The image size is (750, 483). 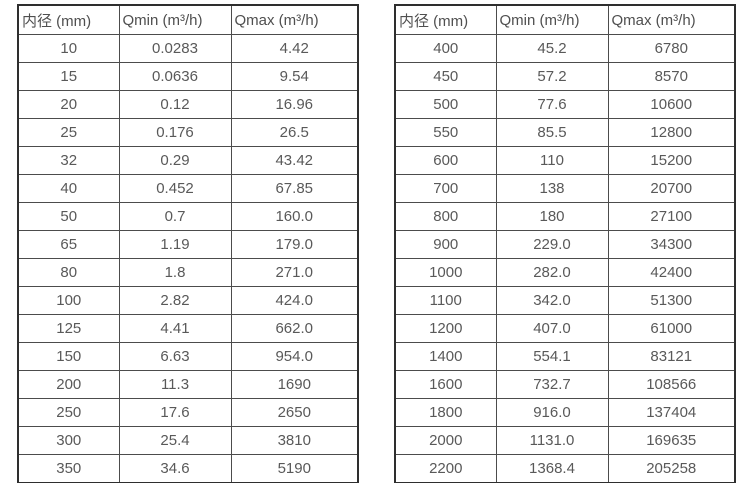 What do you see at coordinates (445, 160) in the screenshot?
I see `table-cell: 600` at bounding box center [445, 160].